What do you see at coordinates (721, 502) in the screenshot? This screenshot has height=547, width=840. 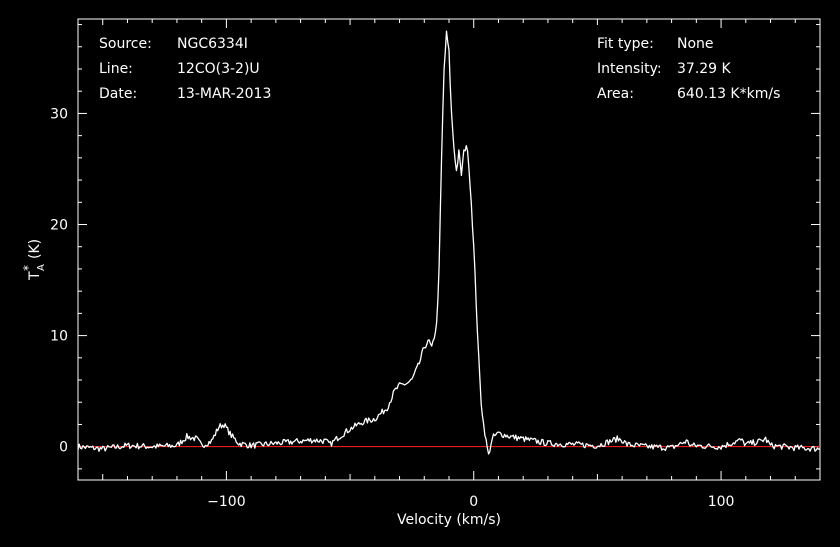 I see `x-tick-label: 100` at bounding box center [721, 502].